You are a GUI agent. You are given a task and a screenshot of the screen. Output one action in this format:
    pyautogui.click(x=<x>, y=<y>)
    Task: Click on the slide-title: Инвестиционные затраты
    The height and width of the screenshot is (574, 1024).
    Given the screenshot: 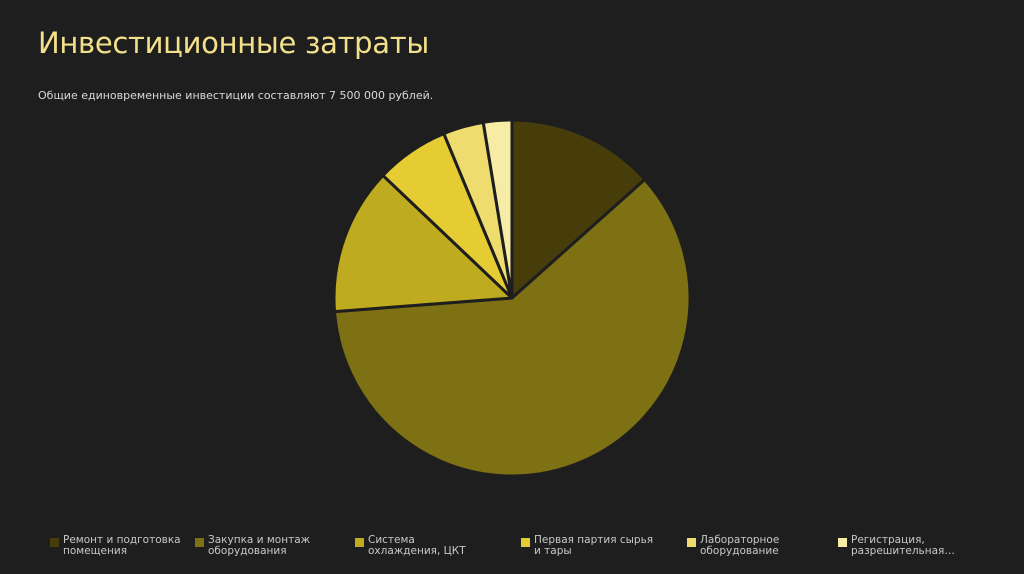 What is the action you would take?
    pyautogui.click(x=233, y=43)
    